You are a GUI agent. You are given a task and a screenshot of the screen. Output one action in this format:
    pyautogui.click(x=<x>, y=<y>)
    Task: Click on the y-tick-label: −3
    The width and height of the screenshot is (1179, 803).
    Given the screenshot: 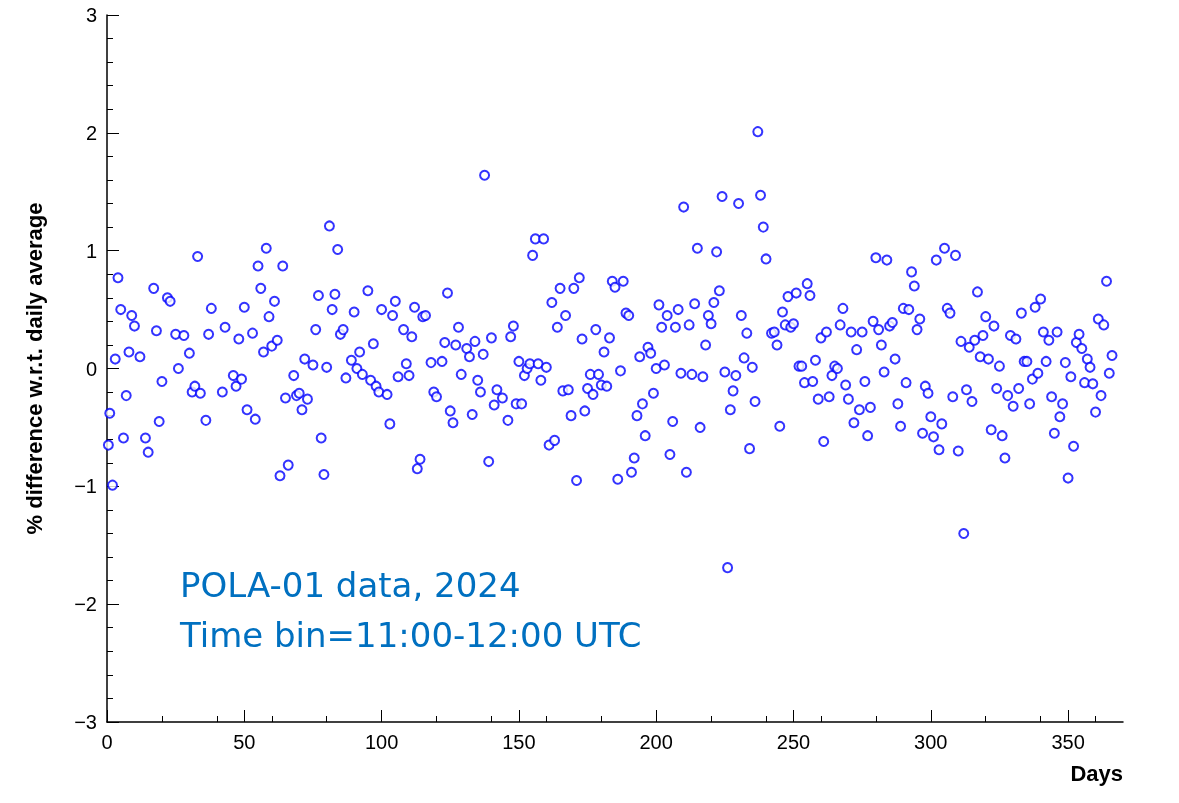 What is the action you would take?
    pyautogui.click(x=85, y=722)
    